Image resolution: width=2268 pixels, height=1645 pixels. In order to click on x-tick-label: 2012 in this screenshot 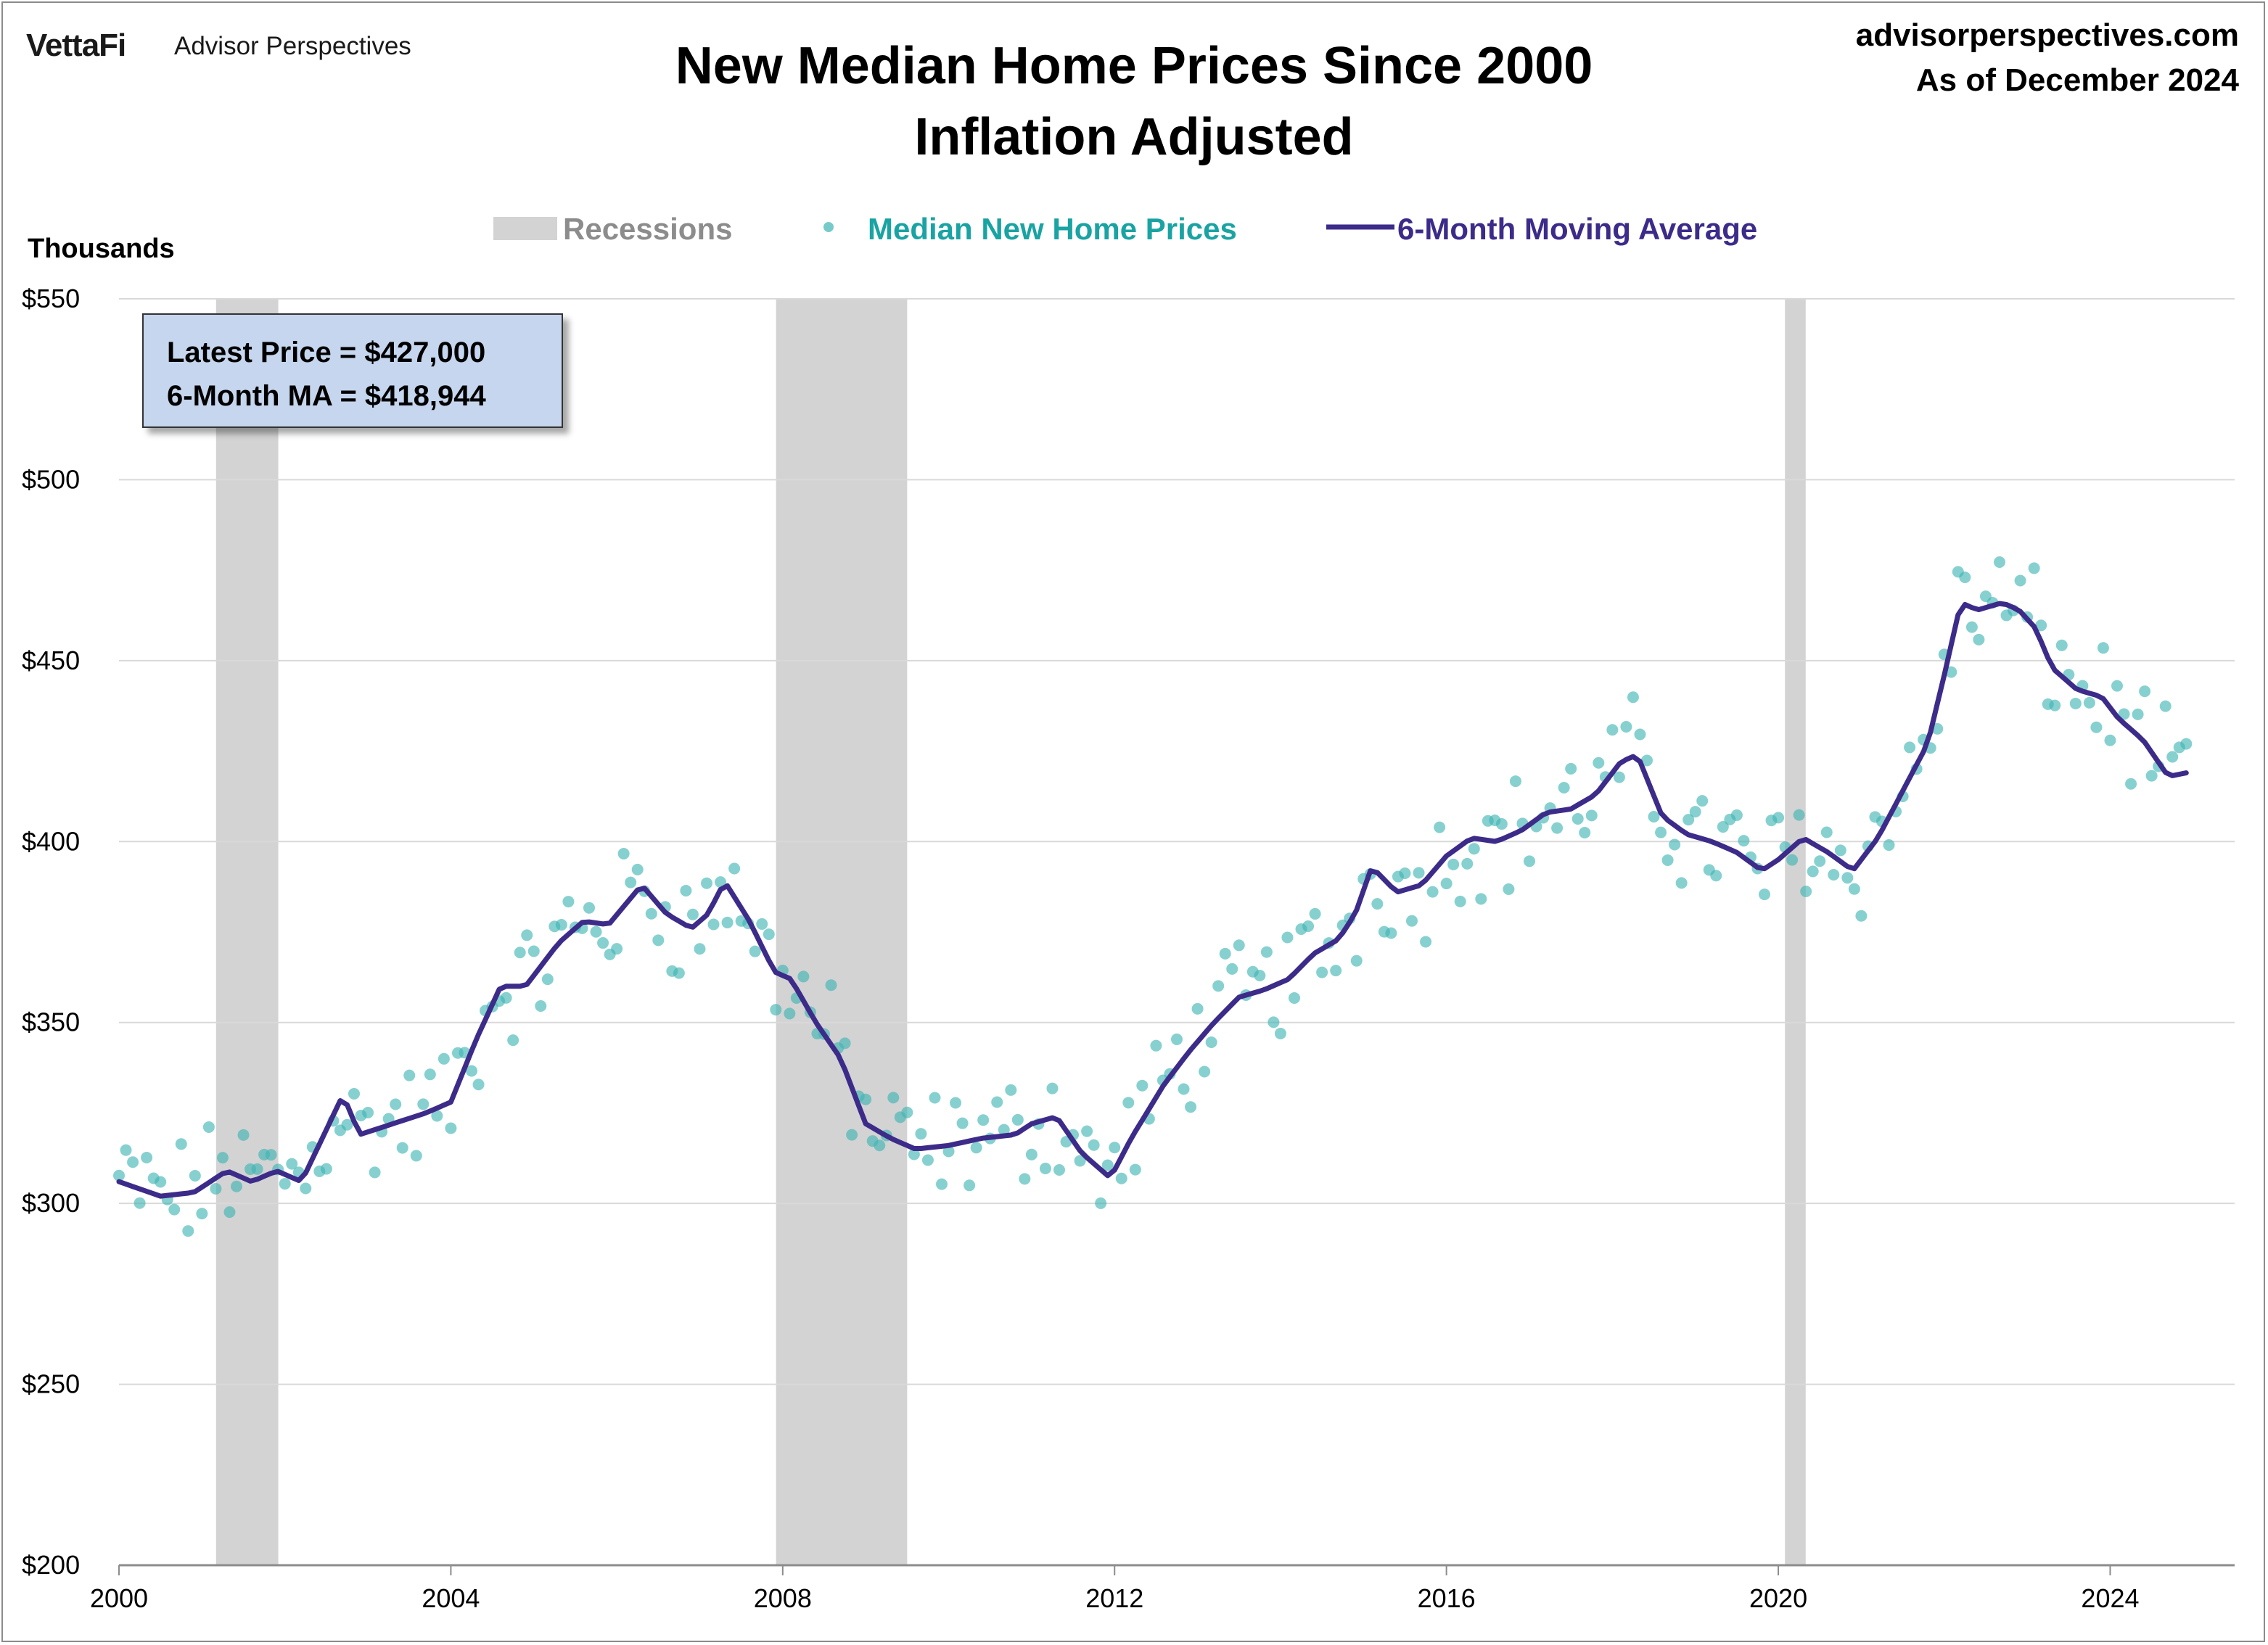, I will do `click(1114, 1598)`.